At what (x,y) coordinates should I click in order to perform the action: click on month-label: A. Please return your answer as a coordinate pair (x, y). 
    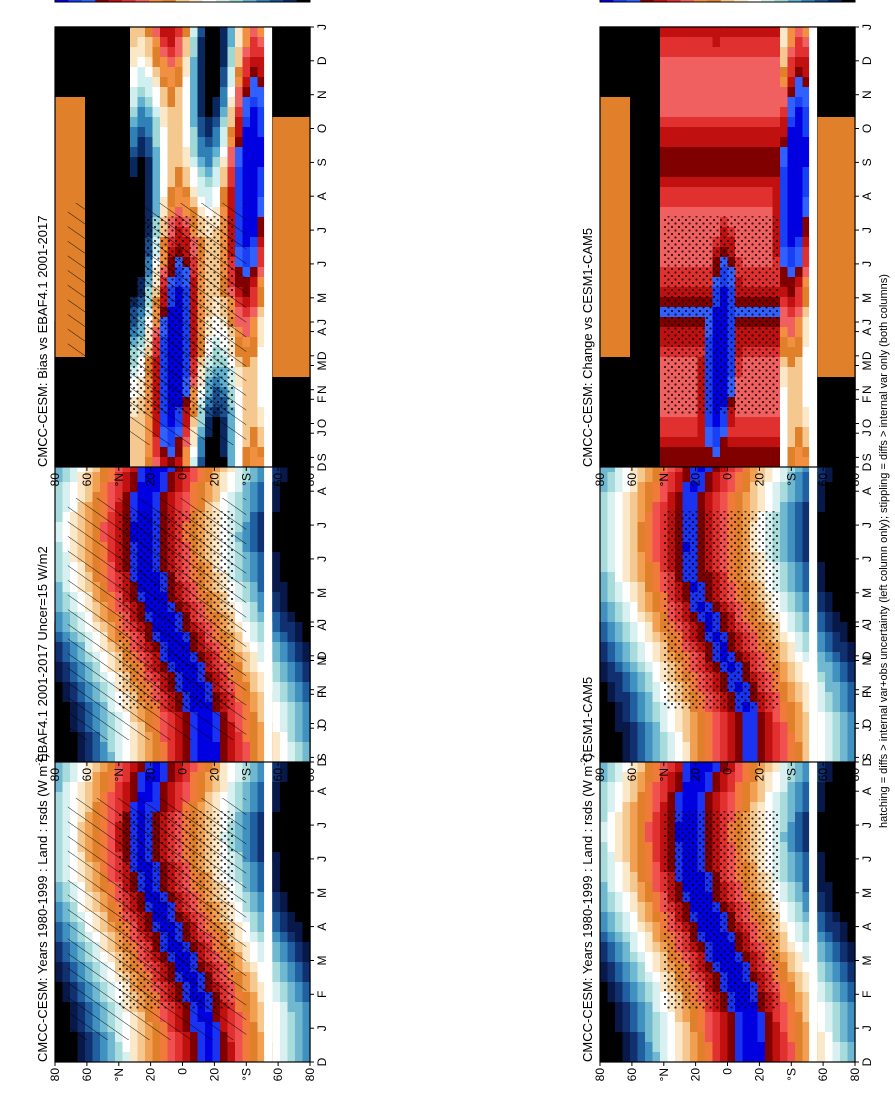
    Looking at the image, I should click on (322, 791).